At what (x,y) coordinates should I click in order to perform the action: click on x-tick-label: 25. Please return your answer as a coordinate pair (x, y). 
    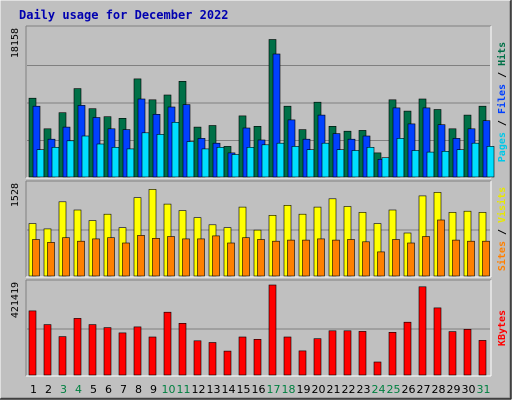
    Looking at the image, I should click on (394, 389).